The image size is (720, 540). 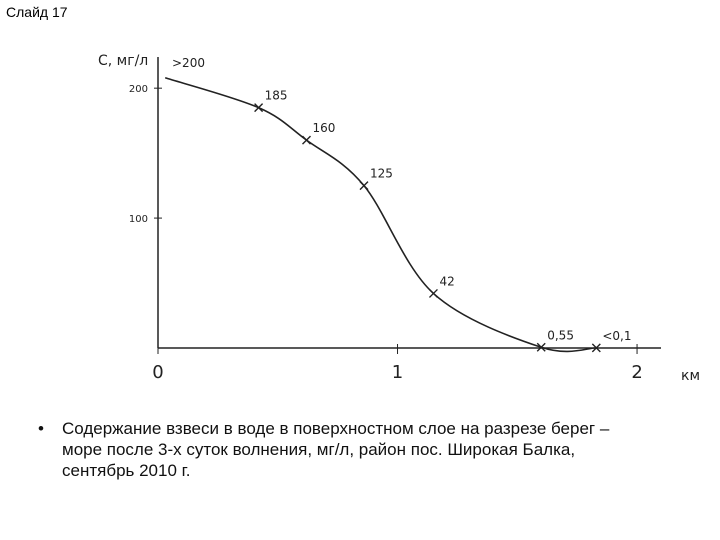 What do you see at coordinates (276, 96) in the screenshot?
I see `data-label: 185` at bounding box center [276, 96].